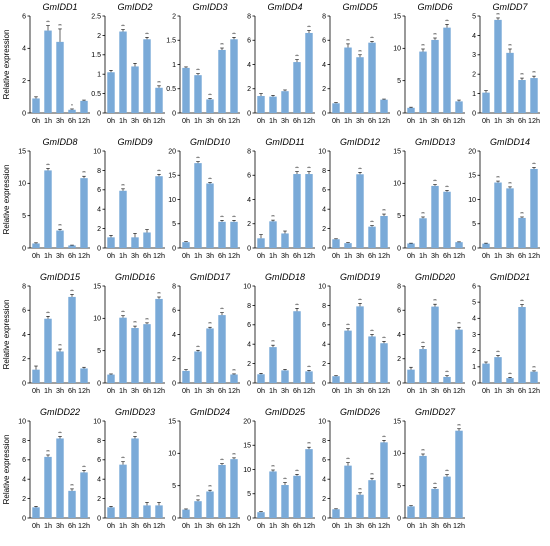 The width and height of the screenshot is (550, 546). Describe the element at coordinates (510, 277) in the screenshot. I see `panel-title: GmIDD21` at that location.